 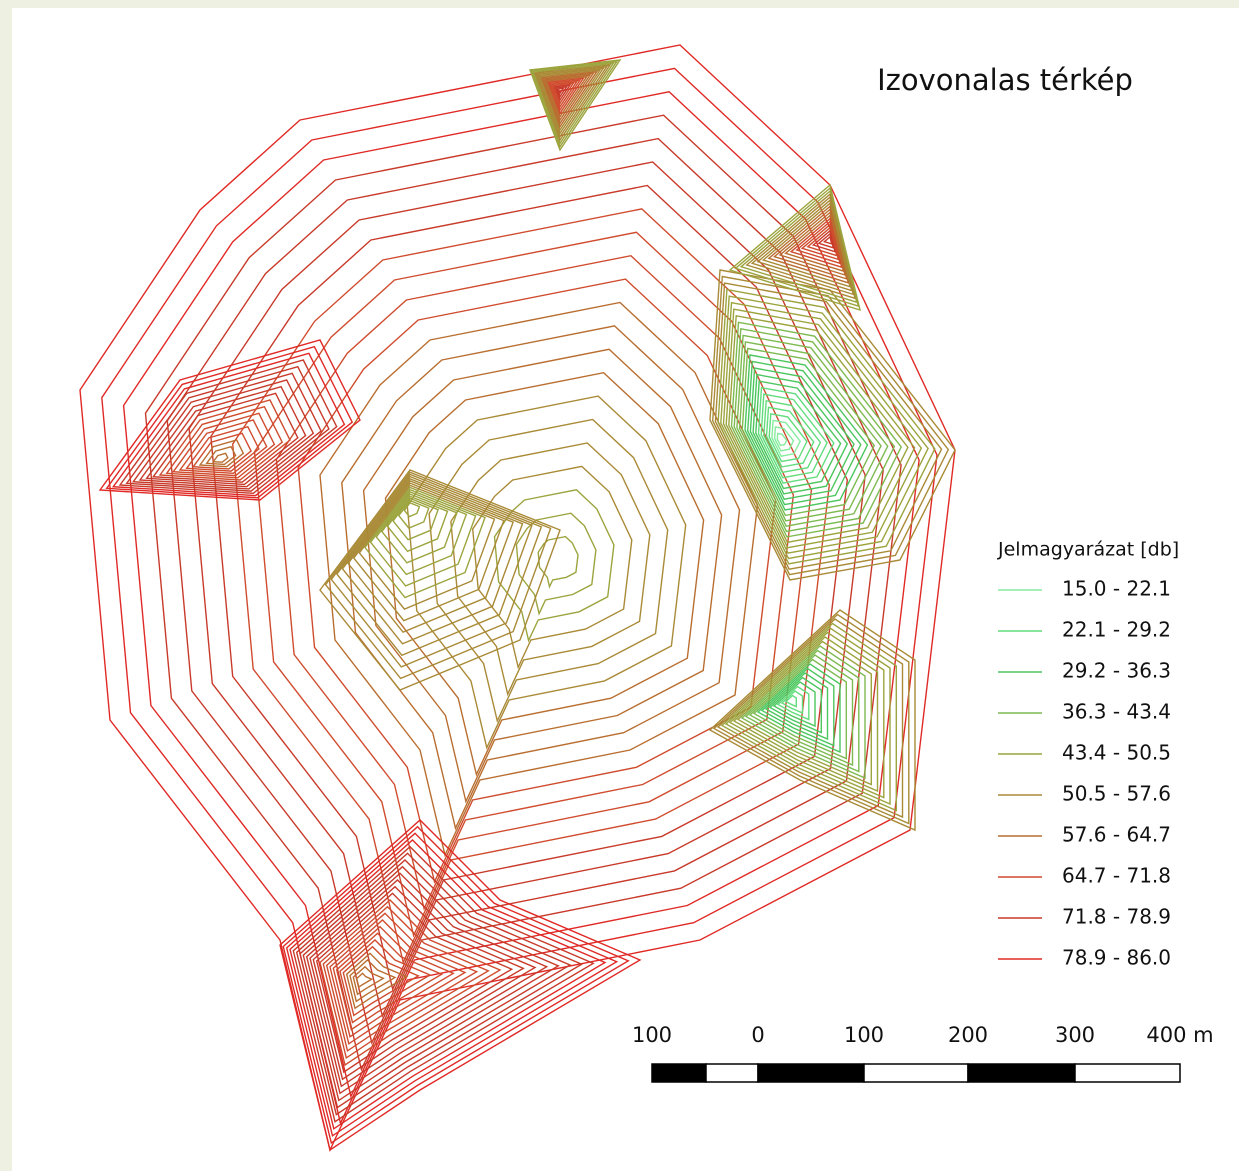 What do you see at coordinates (1116, 917) in the screenshot?
I see `legend-label: 71.8 - 78.9` at bounding box center [1116, 917].